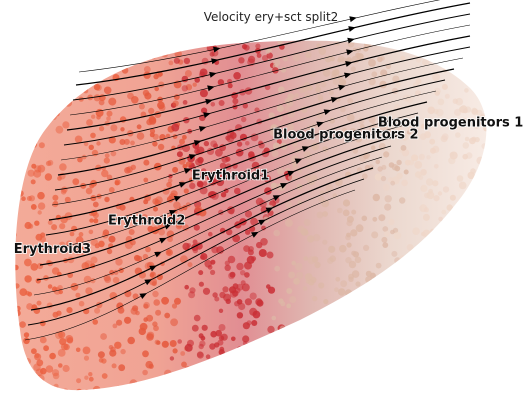  Describe the element at coordinates (271, 17) in the screenshot. I see `chart-title: Velocity ery+sct split2` at that location.